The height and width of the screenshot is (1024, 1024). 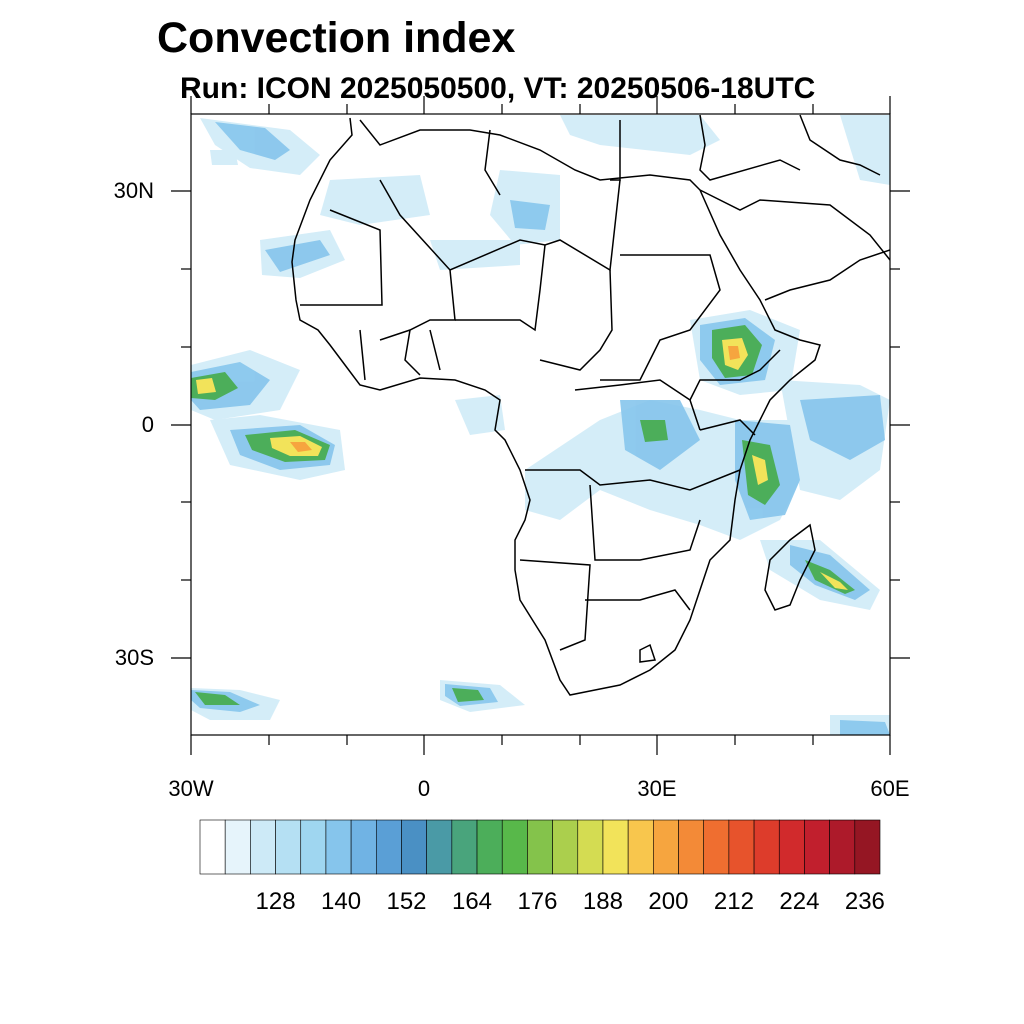 What do you see at coordinates (191, 788) in the screenshot?
I see `lon-label-30w: 30W` at bounding box center [191, 788].